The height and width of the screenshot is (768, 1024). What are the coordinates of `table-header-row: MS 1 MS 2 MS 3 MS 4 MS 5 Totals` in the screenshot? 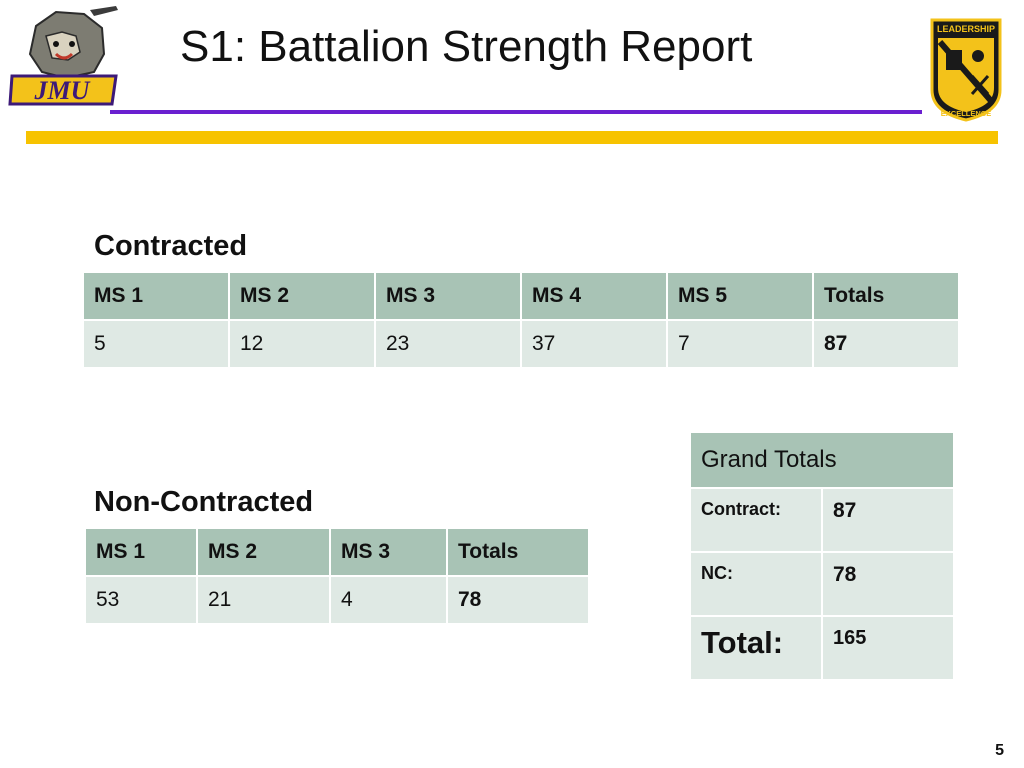 It's located at (521, 296).